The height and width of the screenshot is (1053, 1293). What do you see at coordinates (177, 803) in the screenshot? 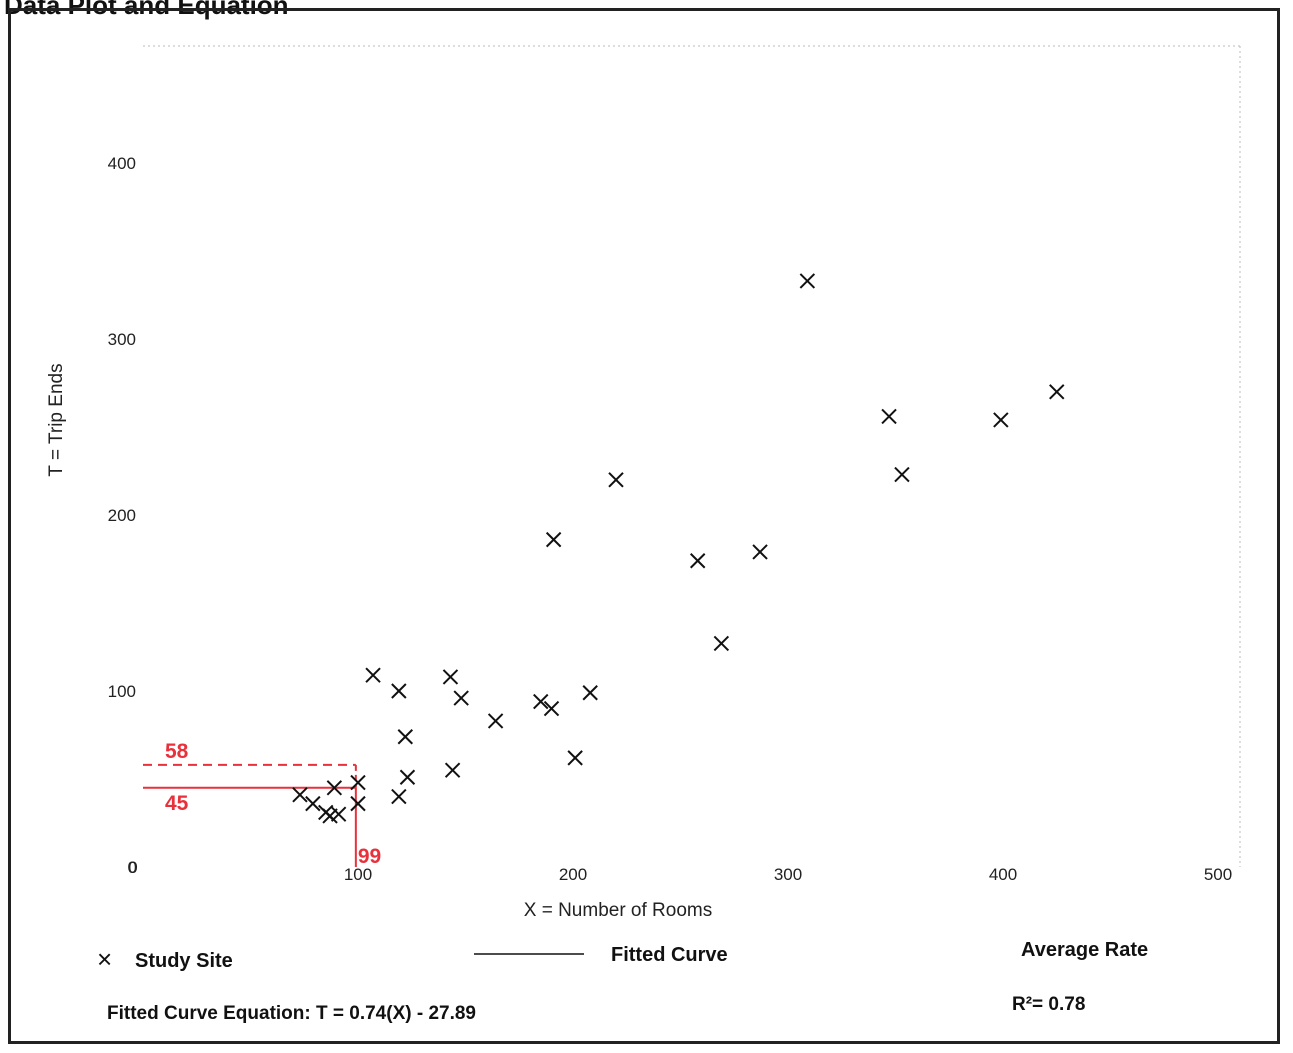
I see `annotation-45-label: 45` at bounding box center [177, 803].